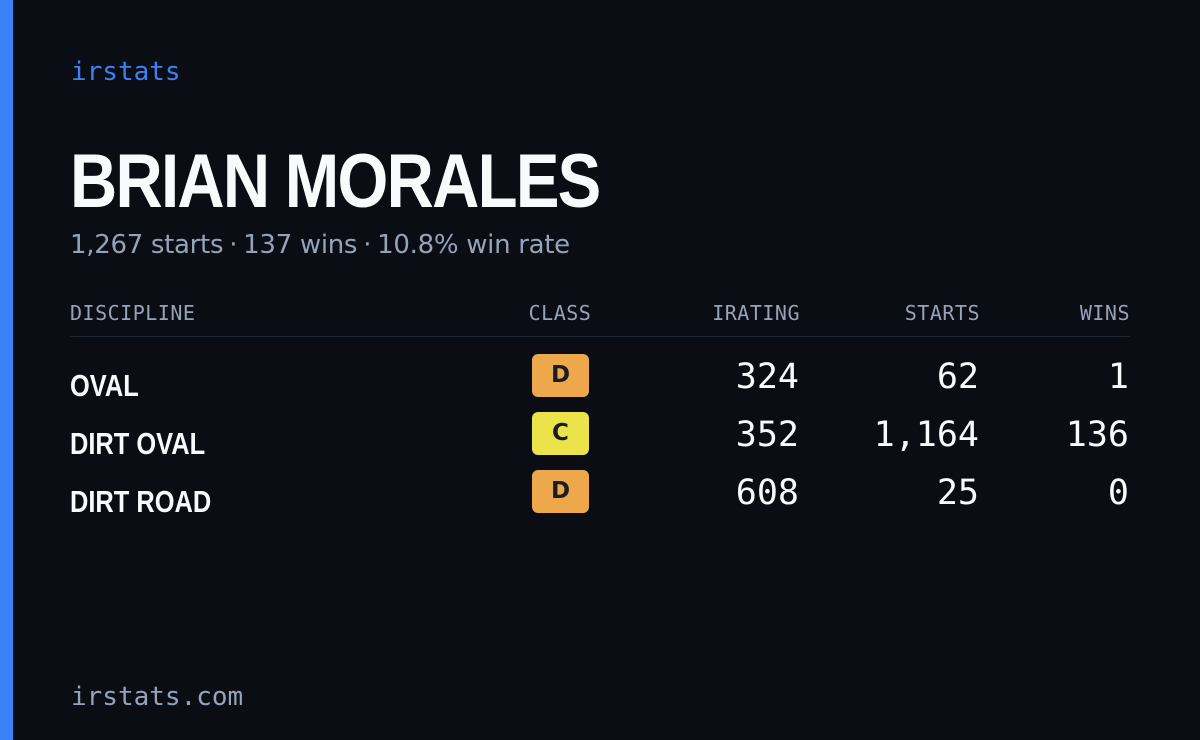  Describe the element at coordinates (1097, 435) in the screenshot. I see `wins-value: 136` at that location.